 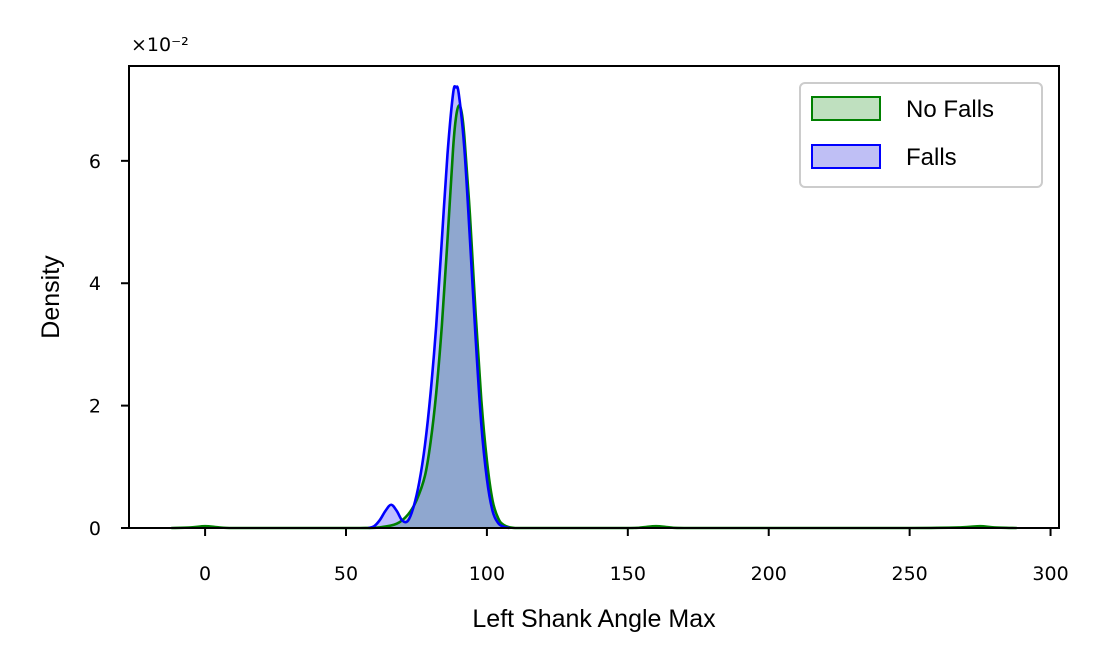 I want to click on legend-label-no-falls: No Falls, so click(x=950, y=109).